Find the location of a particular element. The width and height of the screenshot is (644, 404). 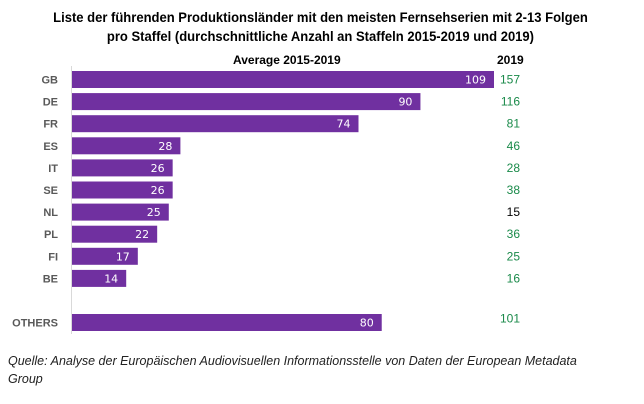

value-2019-fr: 81 is located at coordinates (514, 124).